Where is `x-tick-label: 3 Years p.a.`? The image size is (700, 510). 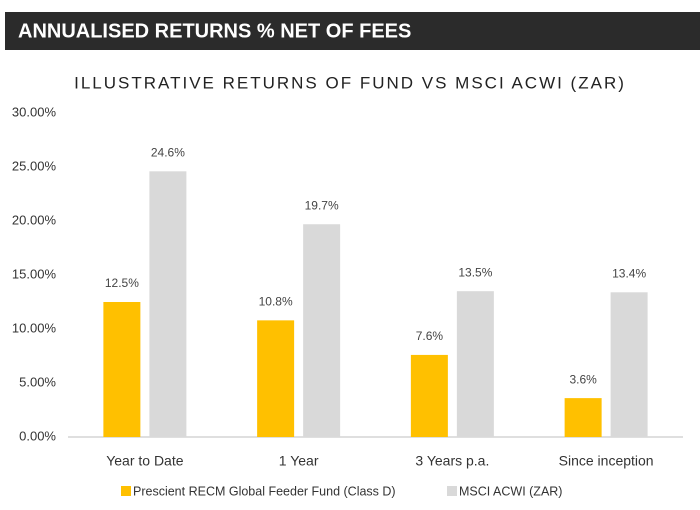
x-tick-label: 3 Years p.a. is located at coordinates (452, 461).